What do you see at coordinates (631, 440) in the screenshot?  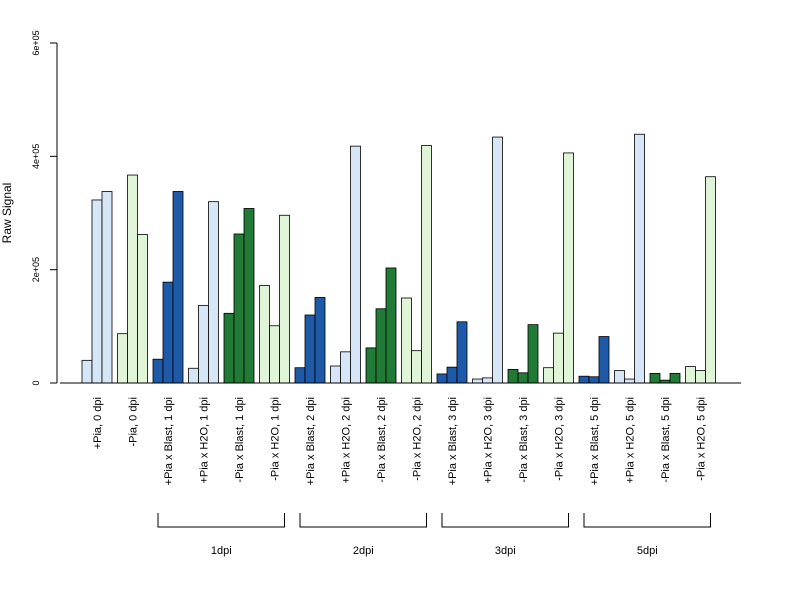 I see `x-tick-label: +Pia x H2O, 5 dpi` at bounding box center [631, 440].